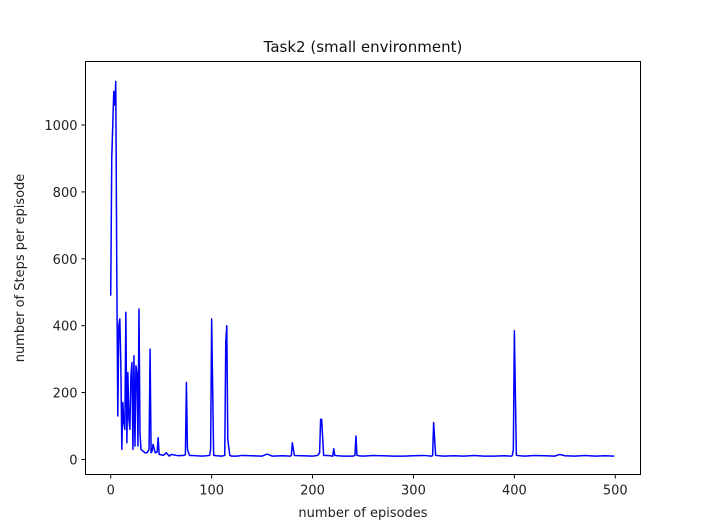 The width and height of the screenshot is (705, 523). Describe the element at coordinates (211, 491) in the screenshot. I see `x-tick-label: 100` at that location.